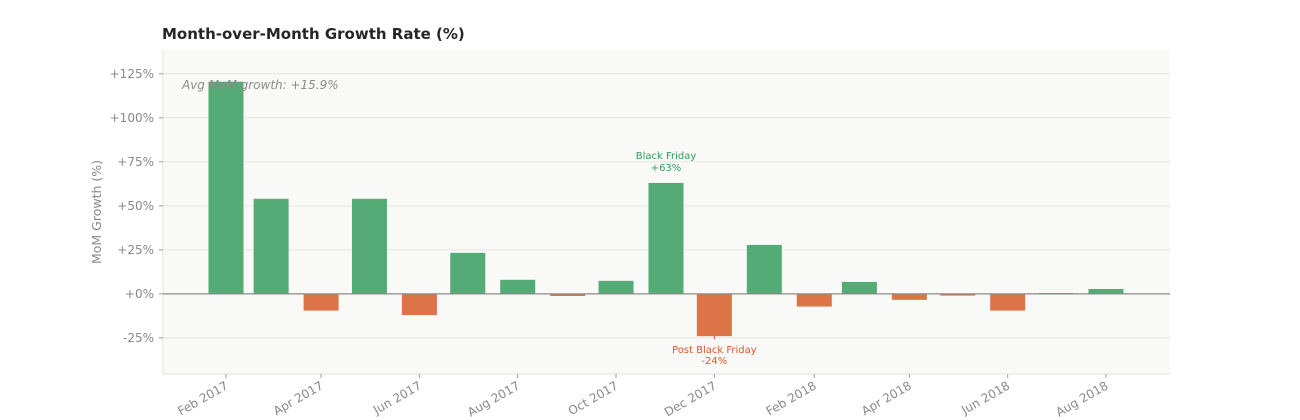  I want to click on y-tick-label: +100%, so click(132, 118).